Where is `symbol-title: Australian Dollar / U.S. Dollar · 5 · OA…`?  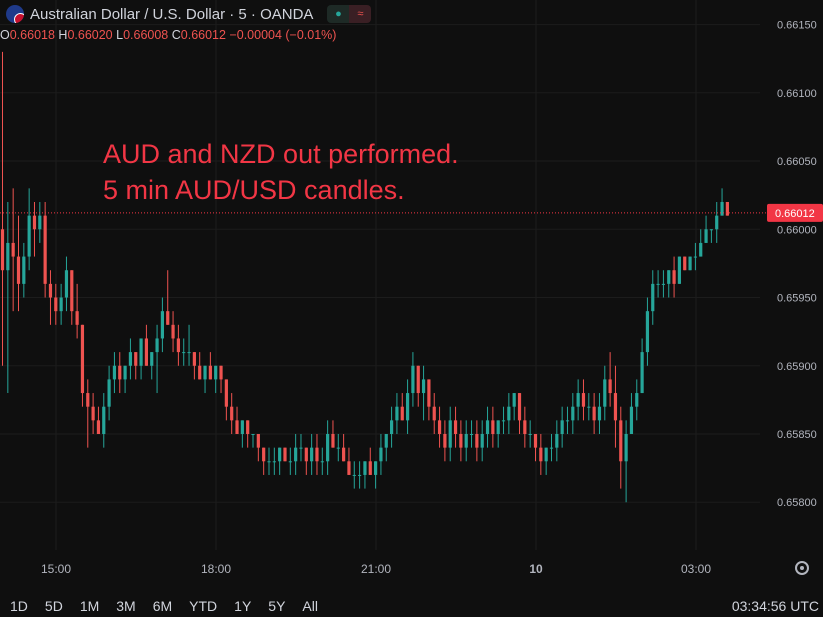
symbol-title: Australian Dollar / U.S. Dollar · 5 · OA… is located at coordinates (172, 14).